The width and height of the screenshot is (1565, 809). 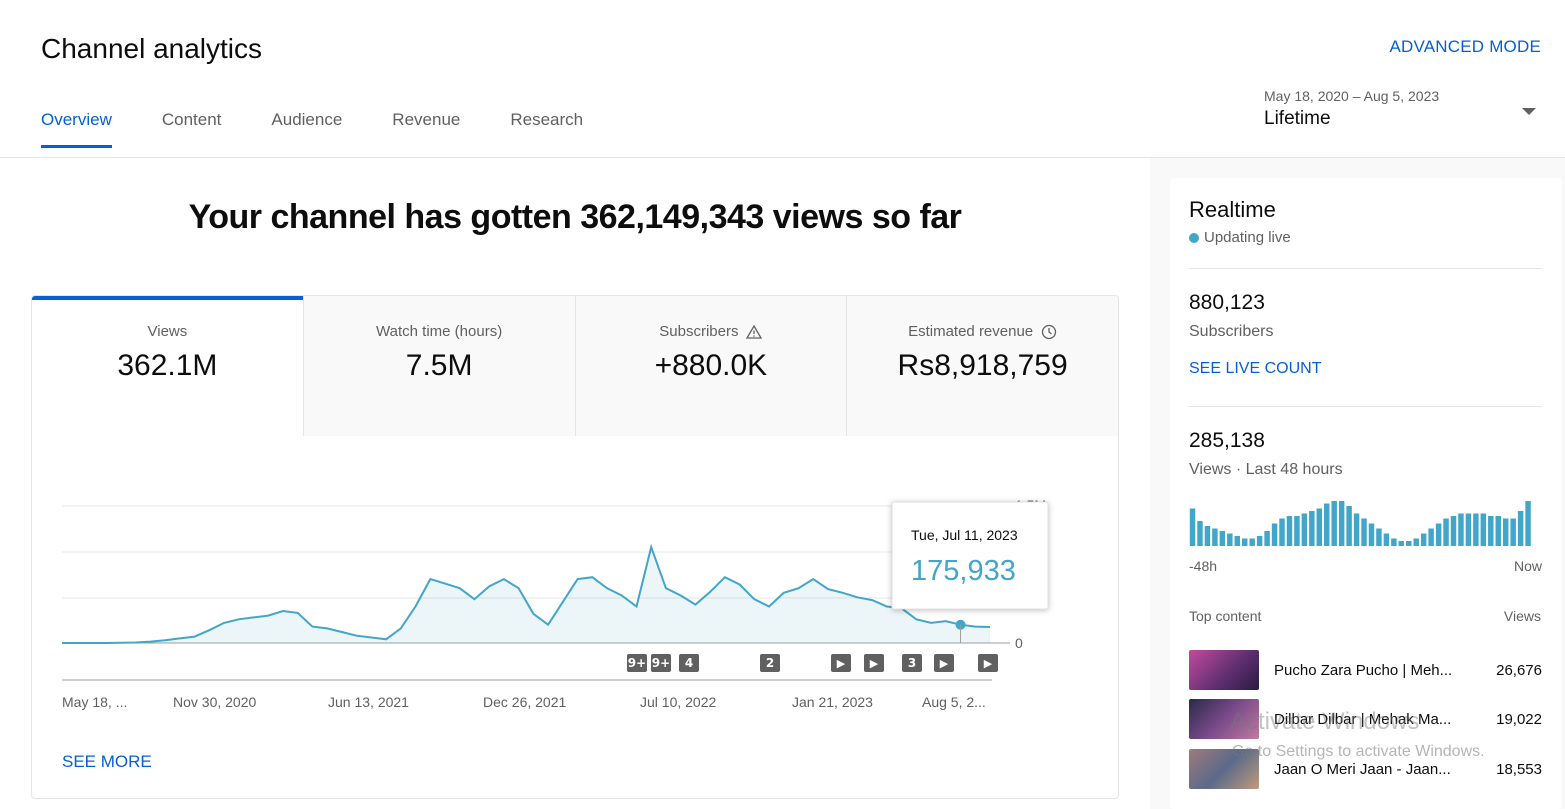 What do you see at coordinates (426, 119) in the screenshot?
I see `tab-revenue: Revenue` at bounding box center [426, 119].